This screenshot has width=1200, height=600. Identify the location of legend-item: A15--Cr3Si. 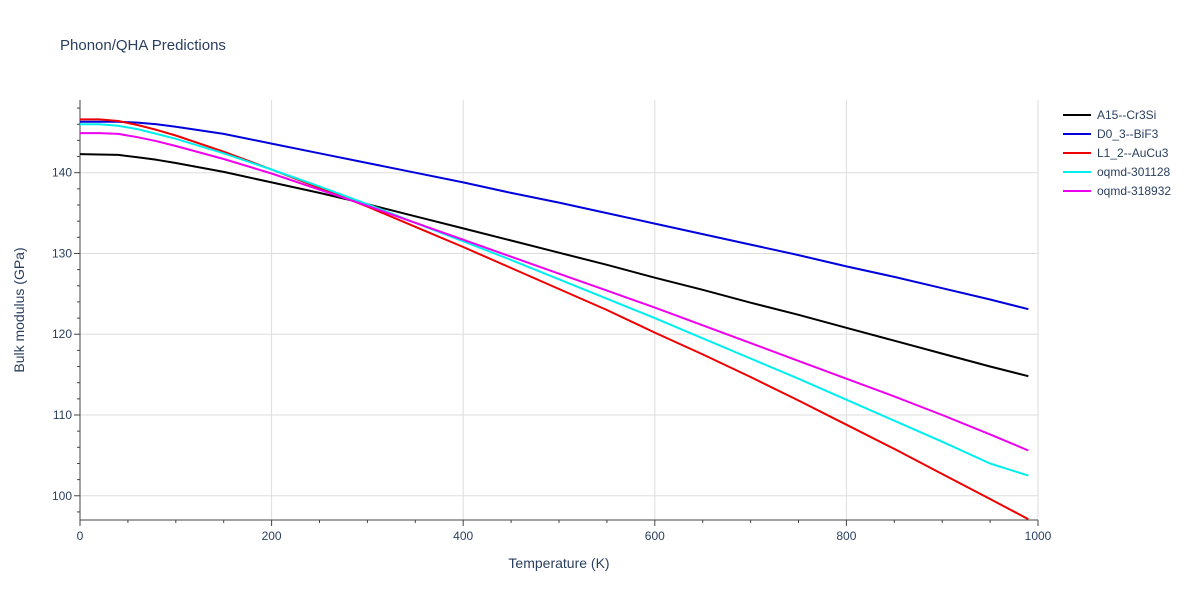
(1109, 115).